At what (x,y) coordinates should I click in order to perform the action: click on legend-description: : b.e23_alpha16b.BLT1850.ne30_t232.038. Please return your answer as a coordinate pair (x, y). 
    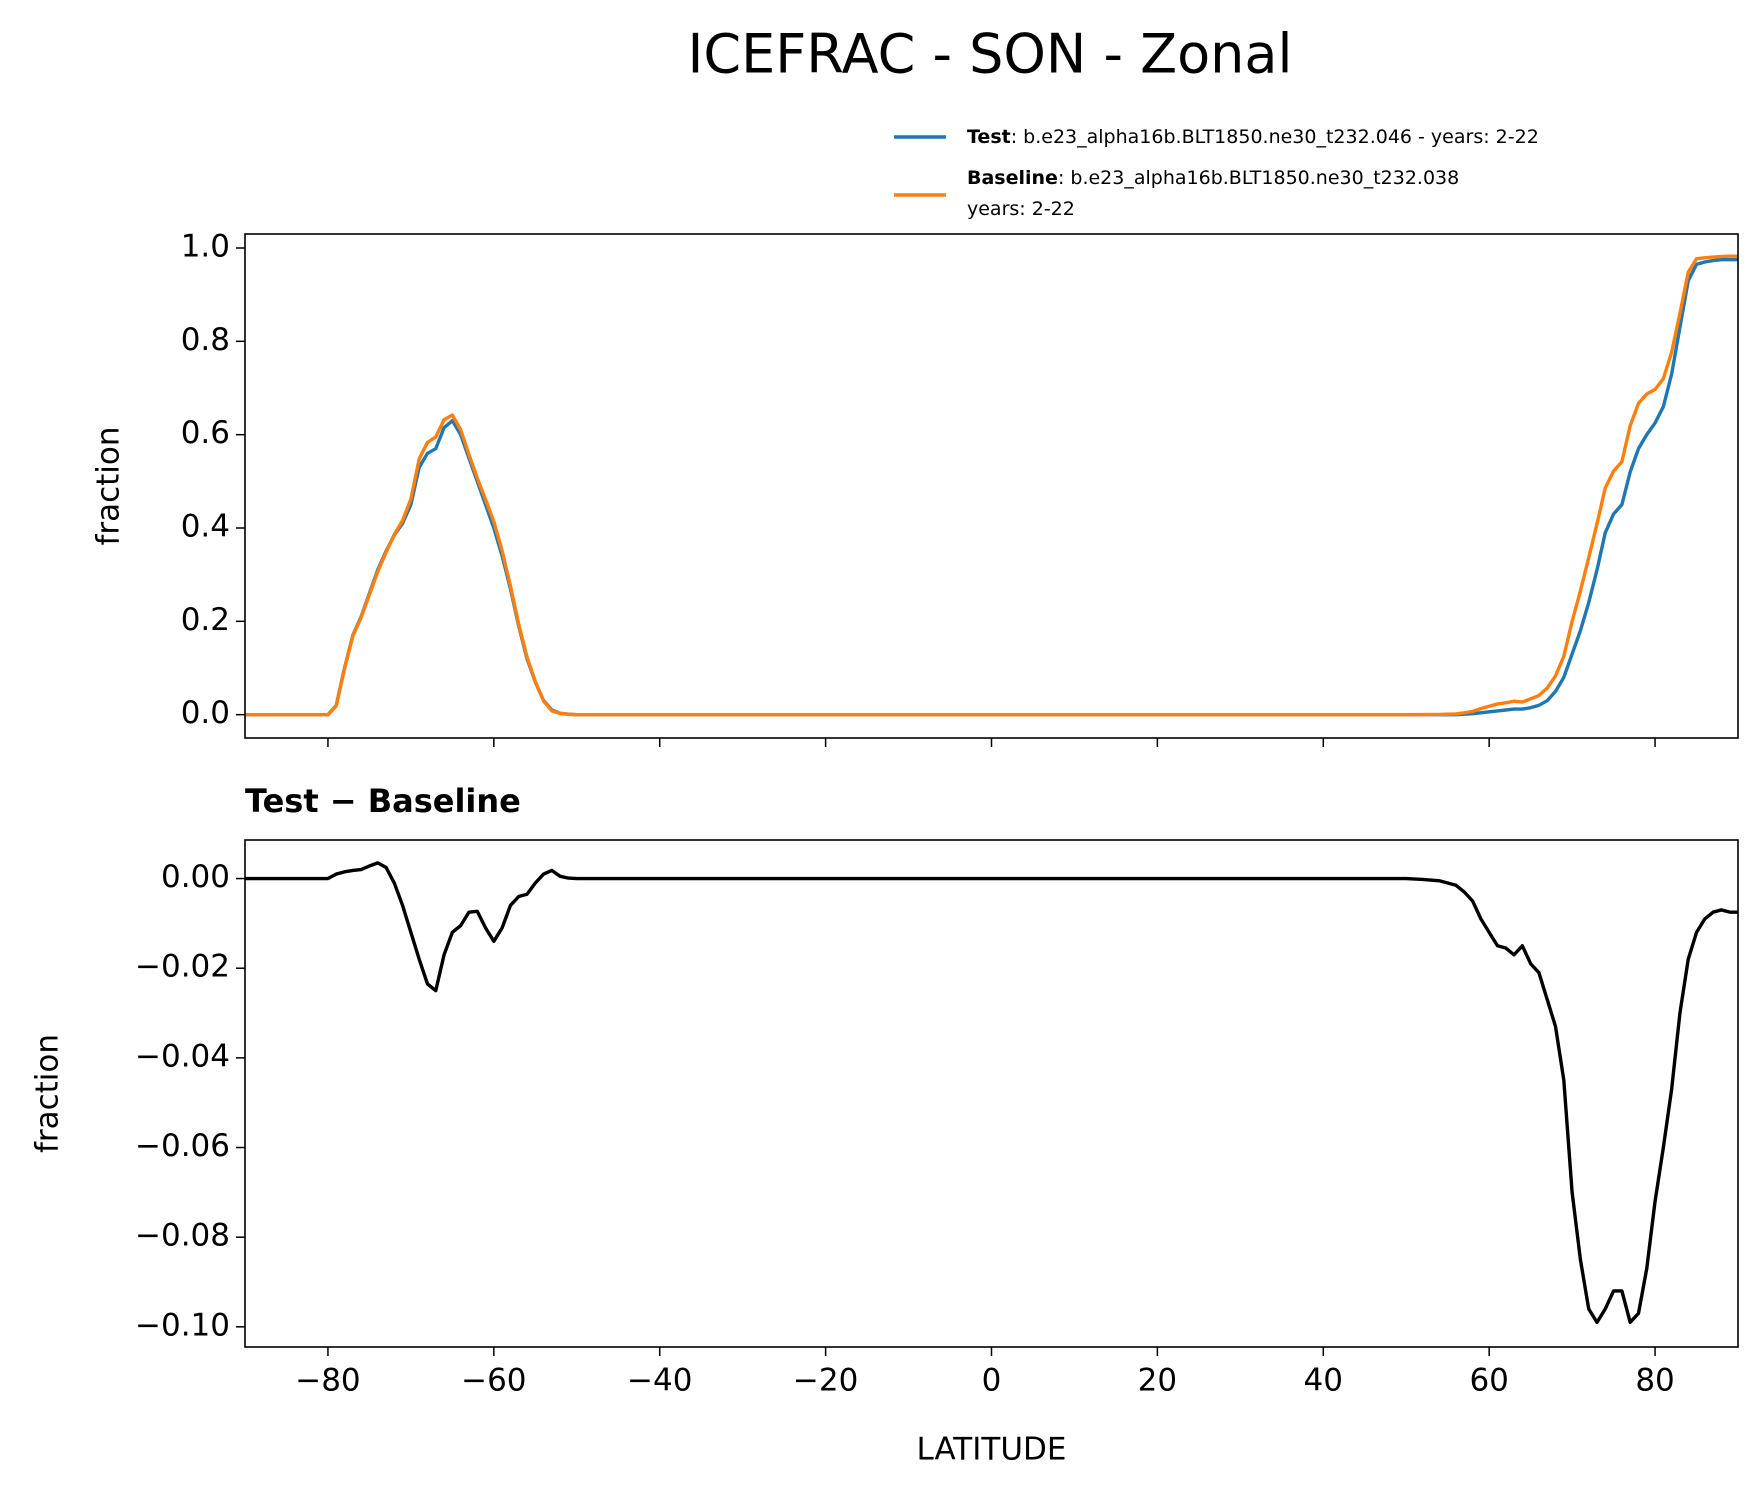
    Looking at the image, I should click on (1258, 178).